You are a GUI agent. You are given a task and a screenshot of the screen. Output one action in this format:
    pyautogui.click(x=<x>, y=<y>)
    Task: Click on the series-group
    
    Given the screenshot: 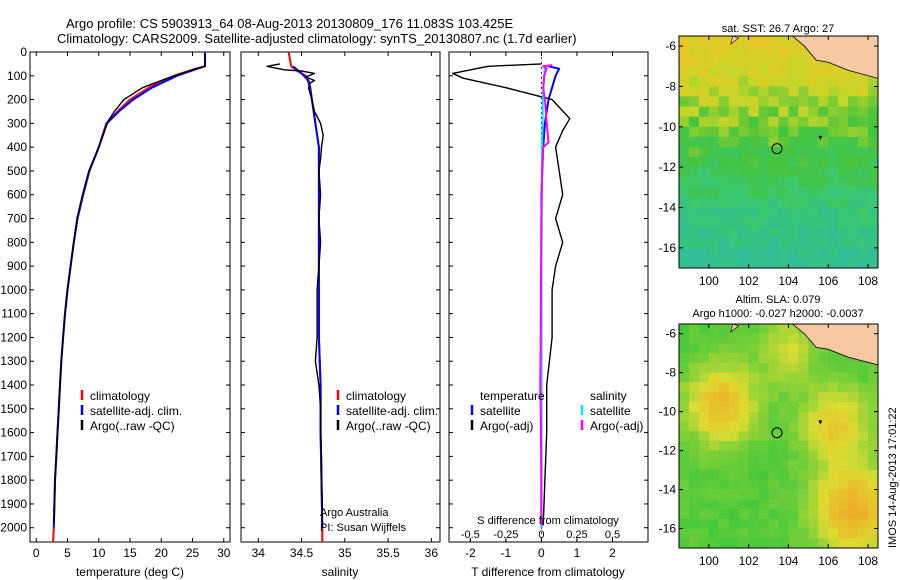 What is the action you would take?
    pyautogui.click(x=295, y=297)
    